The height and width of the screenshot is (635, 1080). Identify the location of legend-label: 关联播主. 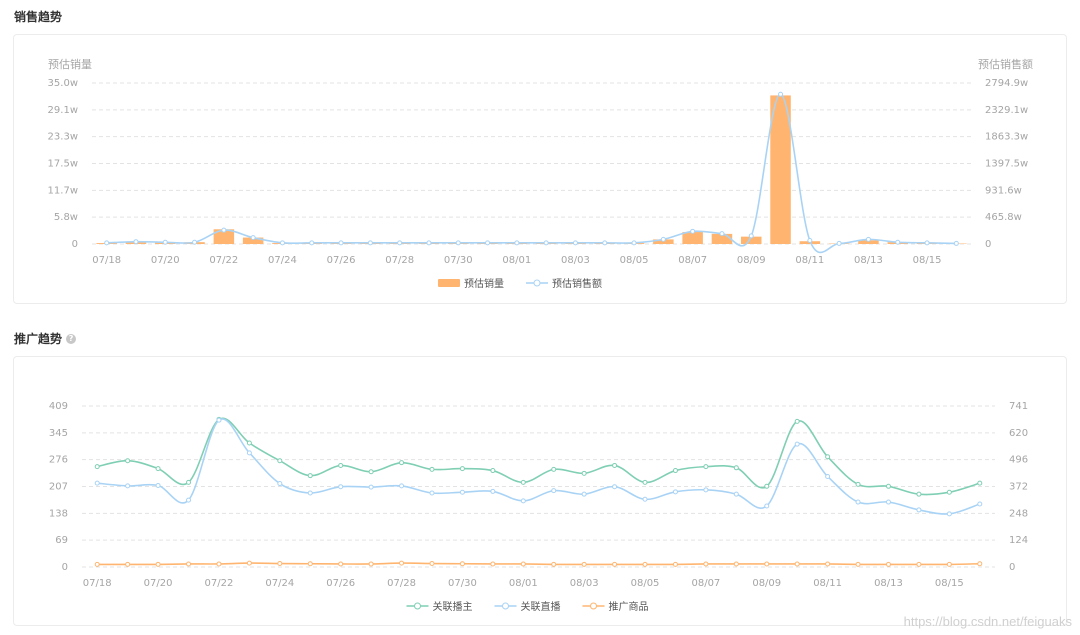
(453, 606).